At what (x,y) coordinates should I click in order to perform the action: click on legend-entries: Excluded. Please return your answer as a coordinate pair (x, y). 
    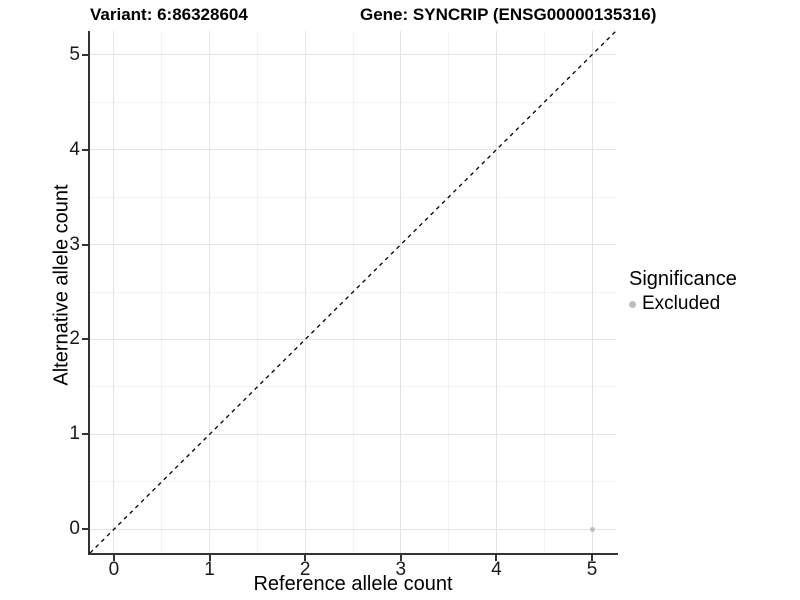
    Looking at the image, I should click on (683, 304).